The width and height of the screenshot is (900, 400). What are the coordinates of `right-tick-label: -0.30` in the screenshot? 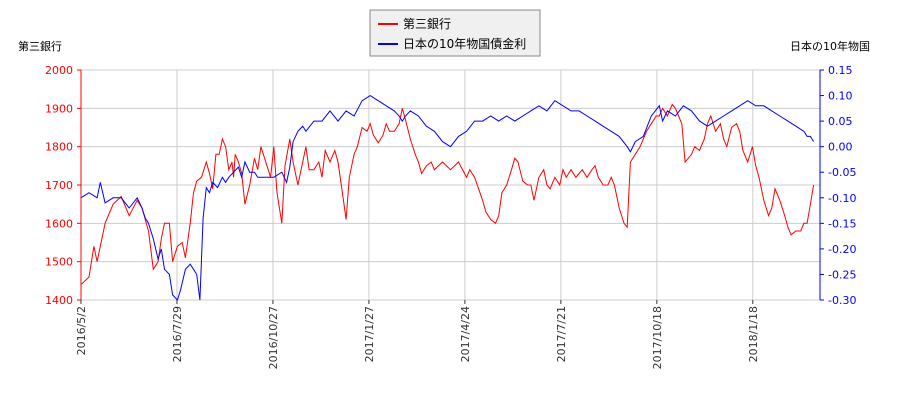 It's located at (842, 300).